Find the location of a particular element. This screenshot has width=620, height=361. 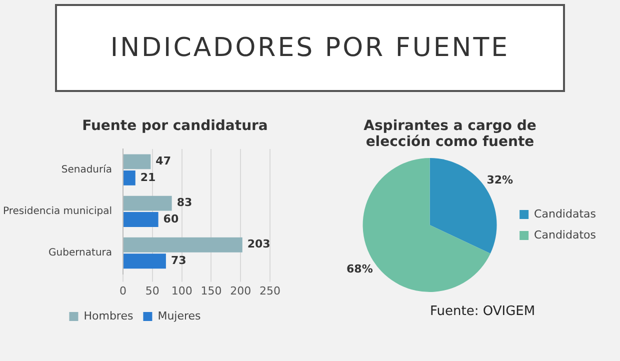

legend-label: Candidatas is located at coordinates (565, 213).